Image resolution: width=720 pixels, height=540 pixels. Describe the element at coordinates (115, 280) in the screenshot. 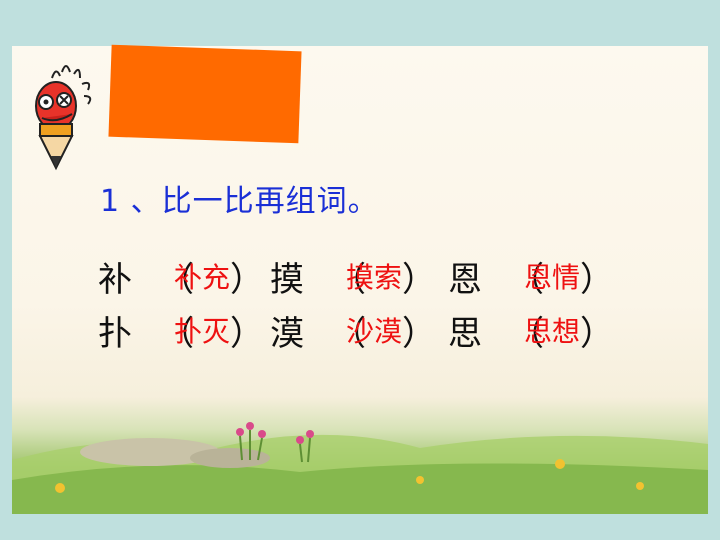

I see `base-character: 补` at that location.